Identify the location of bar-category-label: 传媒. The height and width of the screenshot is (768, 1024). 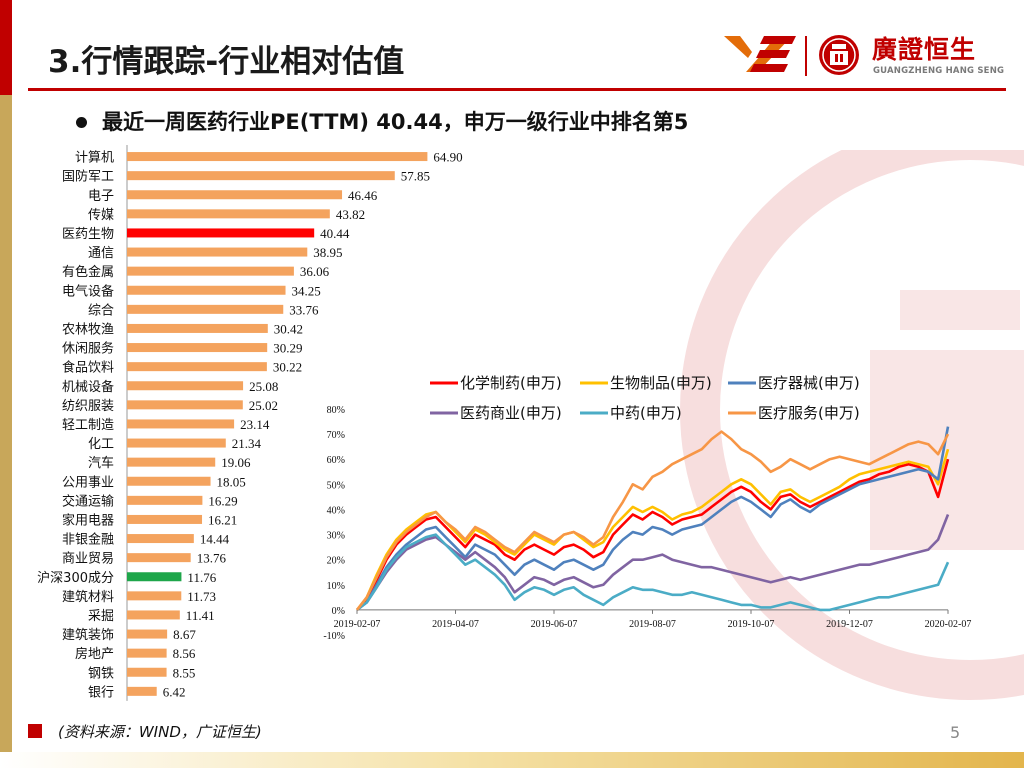
(101, 215).